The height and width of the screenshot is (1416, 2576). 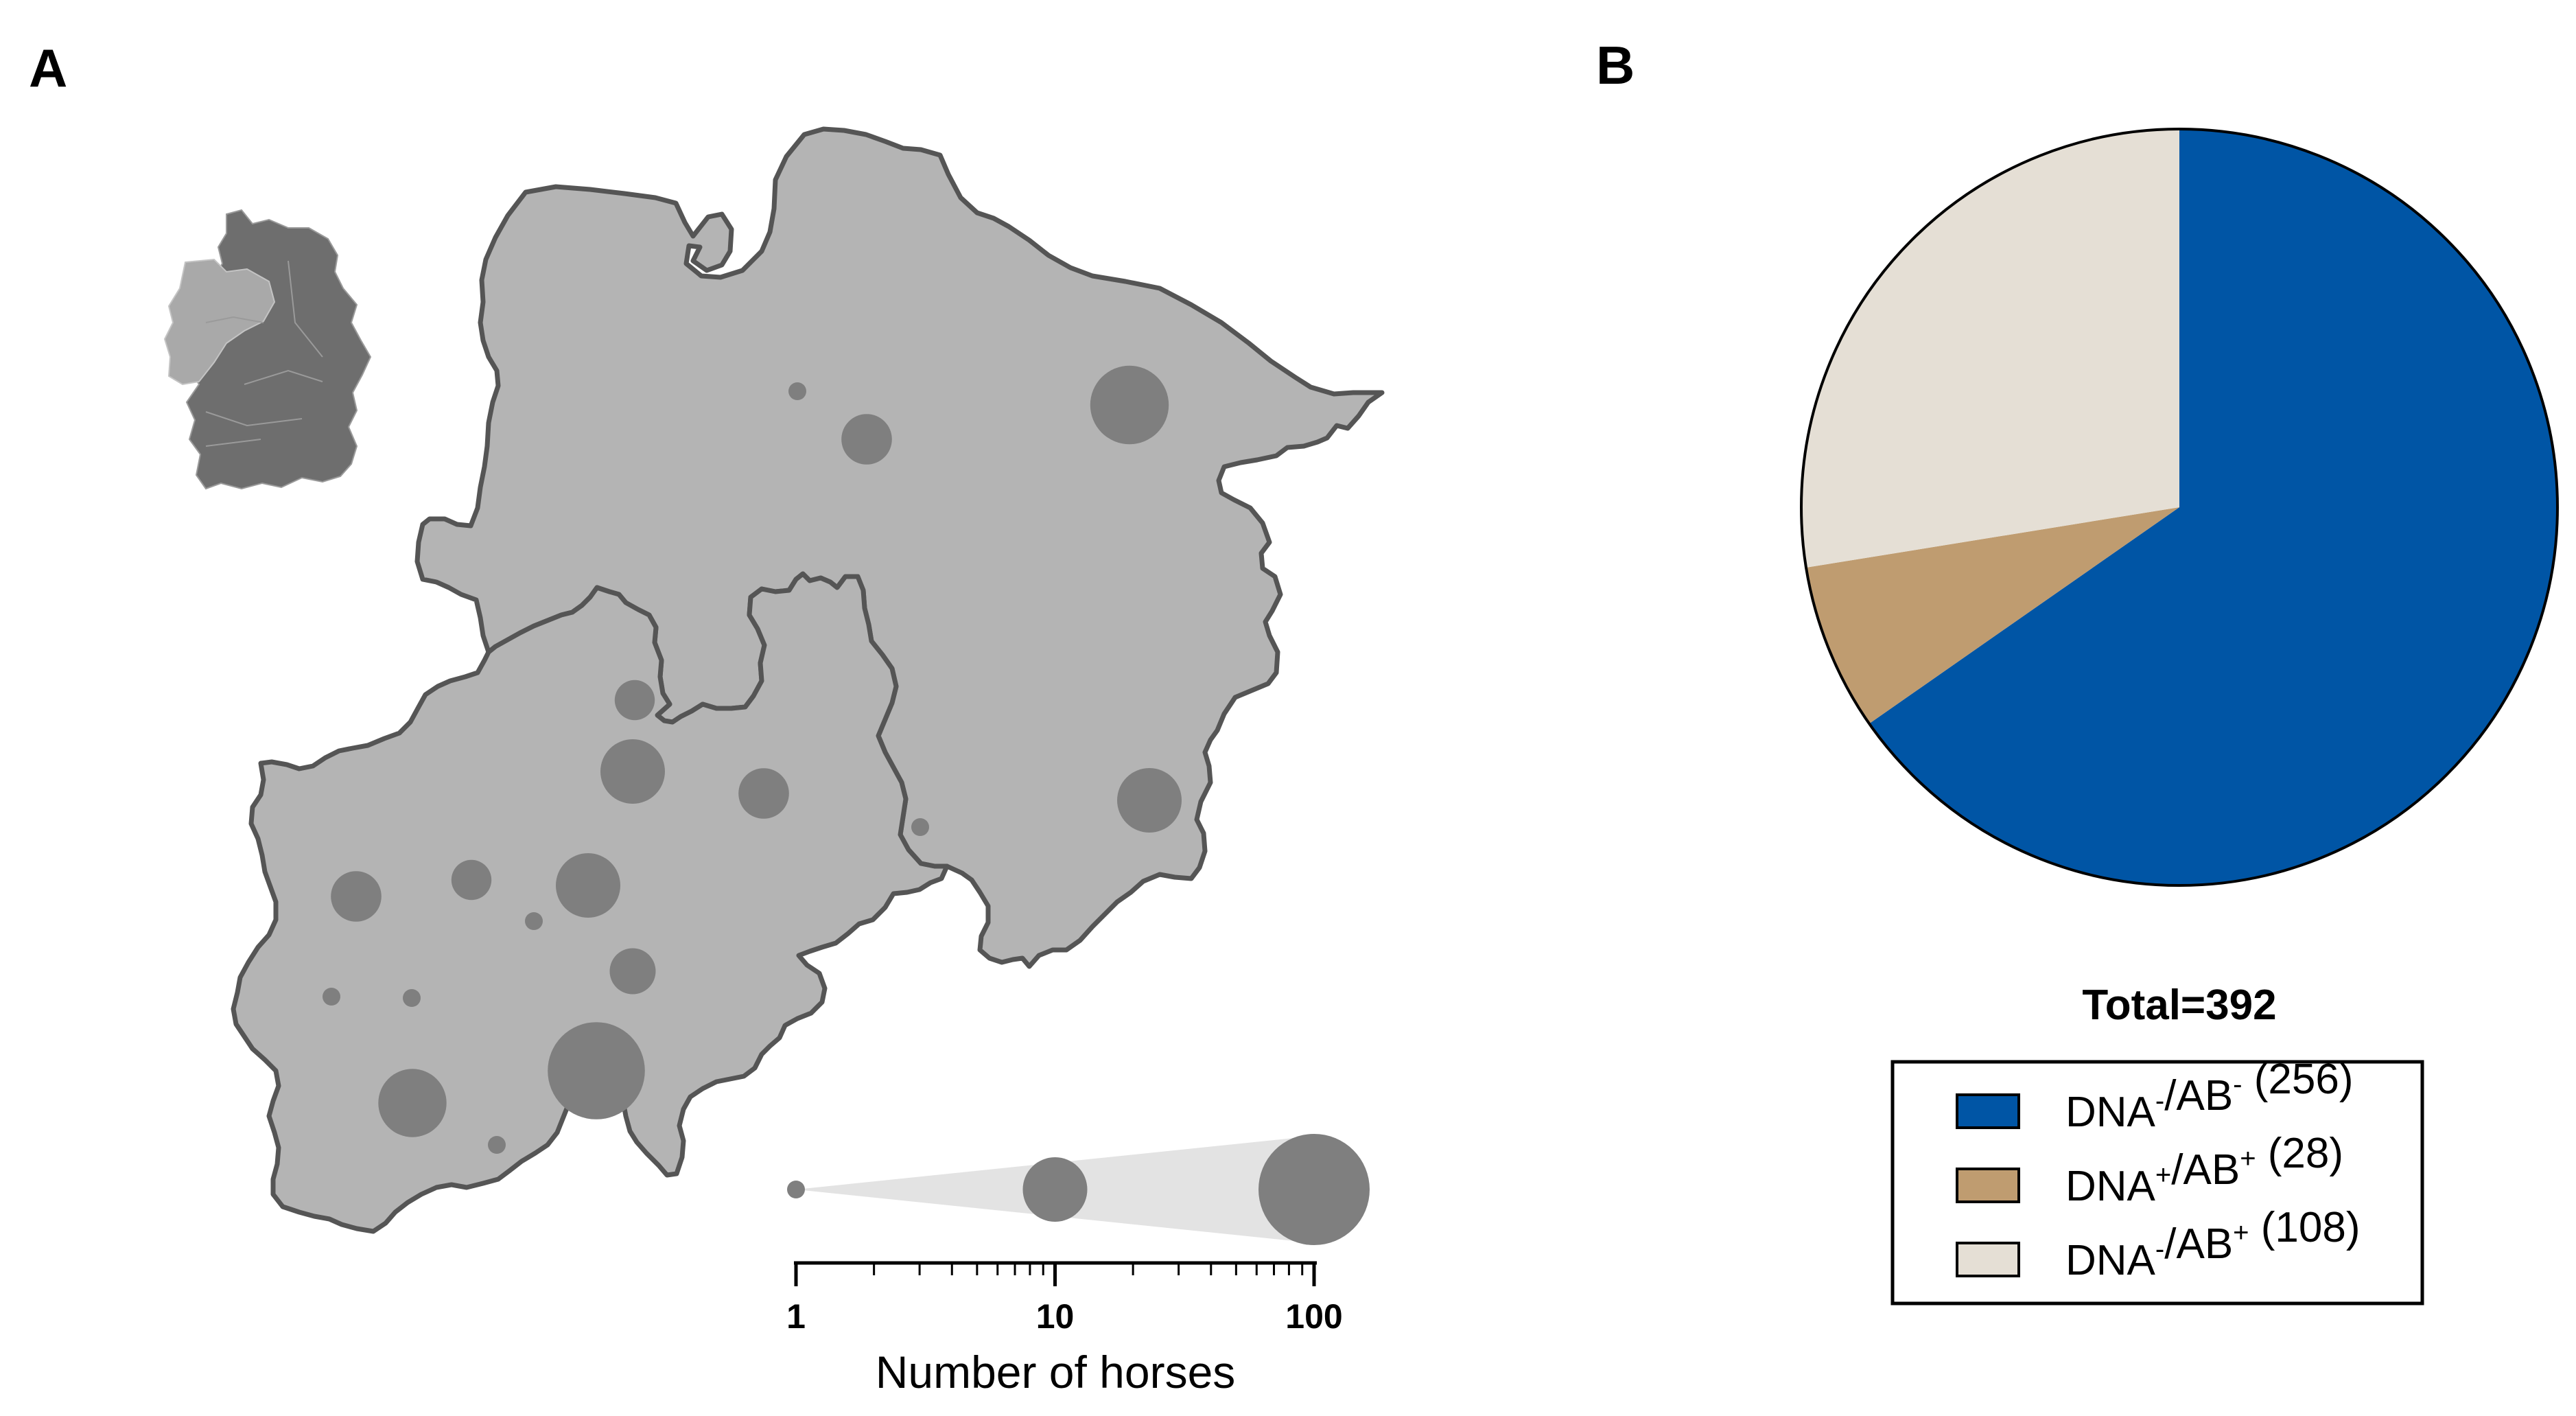 I want to click on x-axis-title: Number of horses, so click(x=1056, y=1372).